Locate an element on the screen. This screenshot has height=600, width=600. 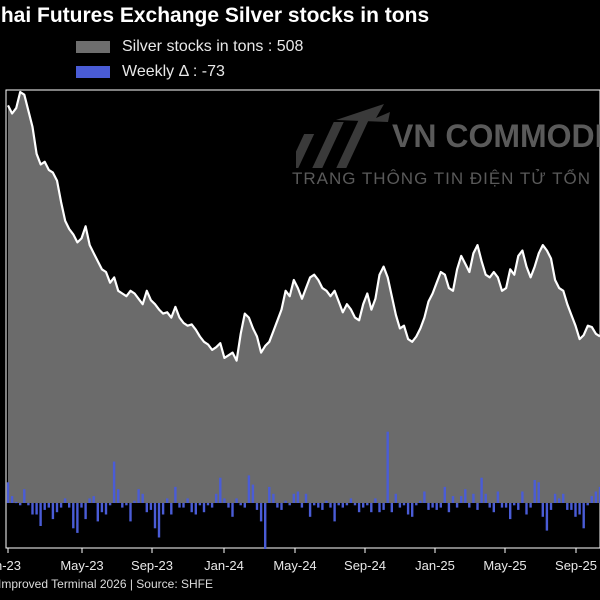
footer-source: Improved Terminal 2026 | Source: SHFE is located at coordinates (106, 584).